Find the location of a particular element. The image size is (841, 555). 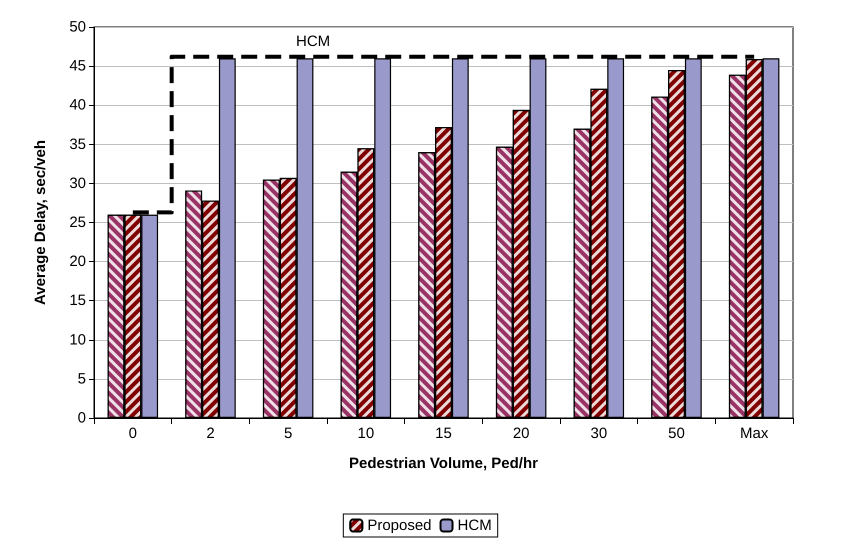

x-tick-label: Max is located at coordinates (754, 433).